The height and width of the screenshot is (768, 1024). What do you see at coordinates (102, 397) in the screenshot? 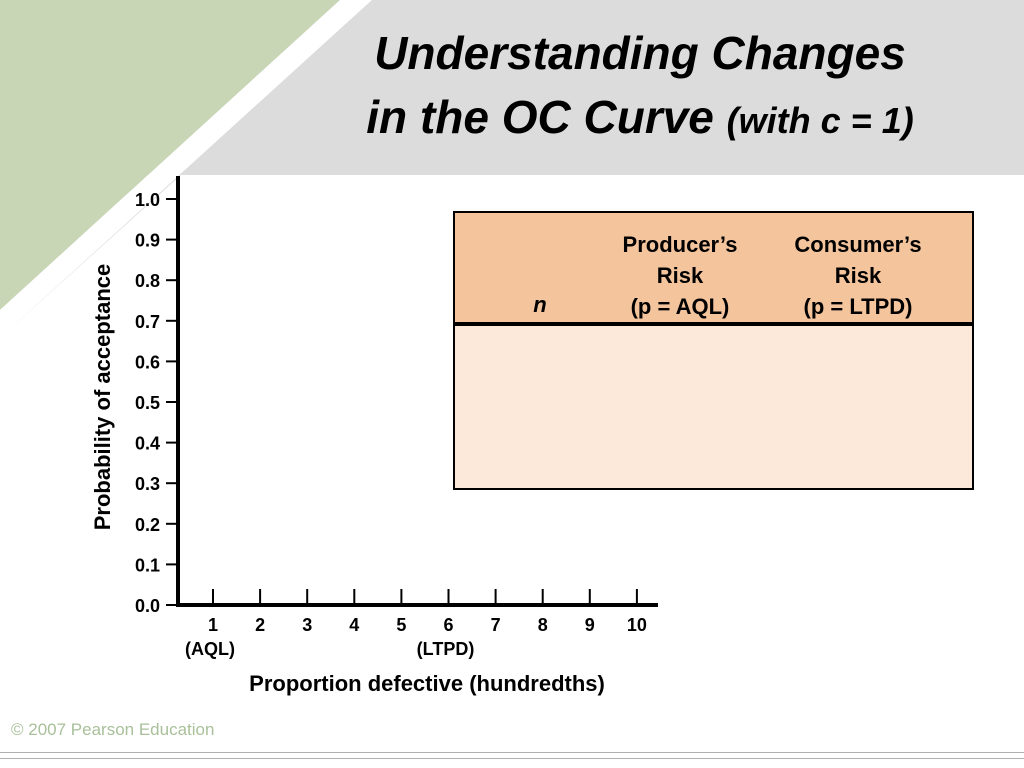
I see `y-axis-label: Probability of acceptance` at bounding box center [102, 397].